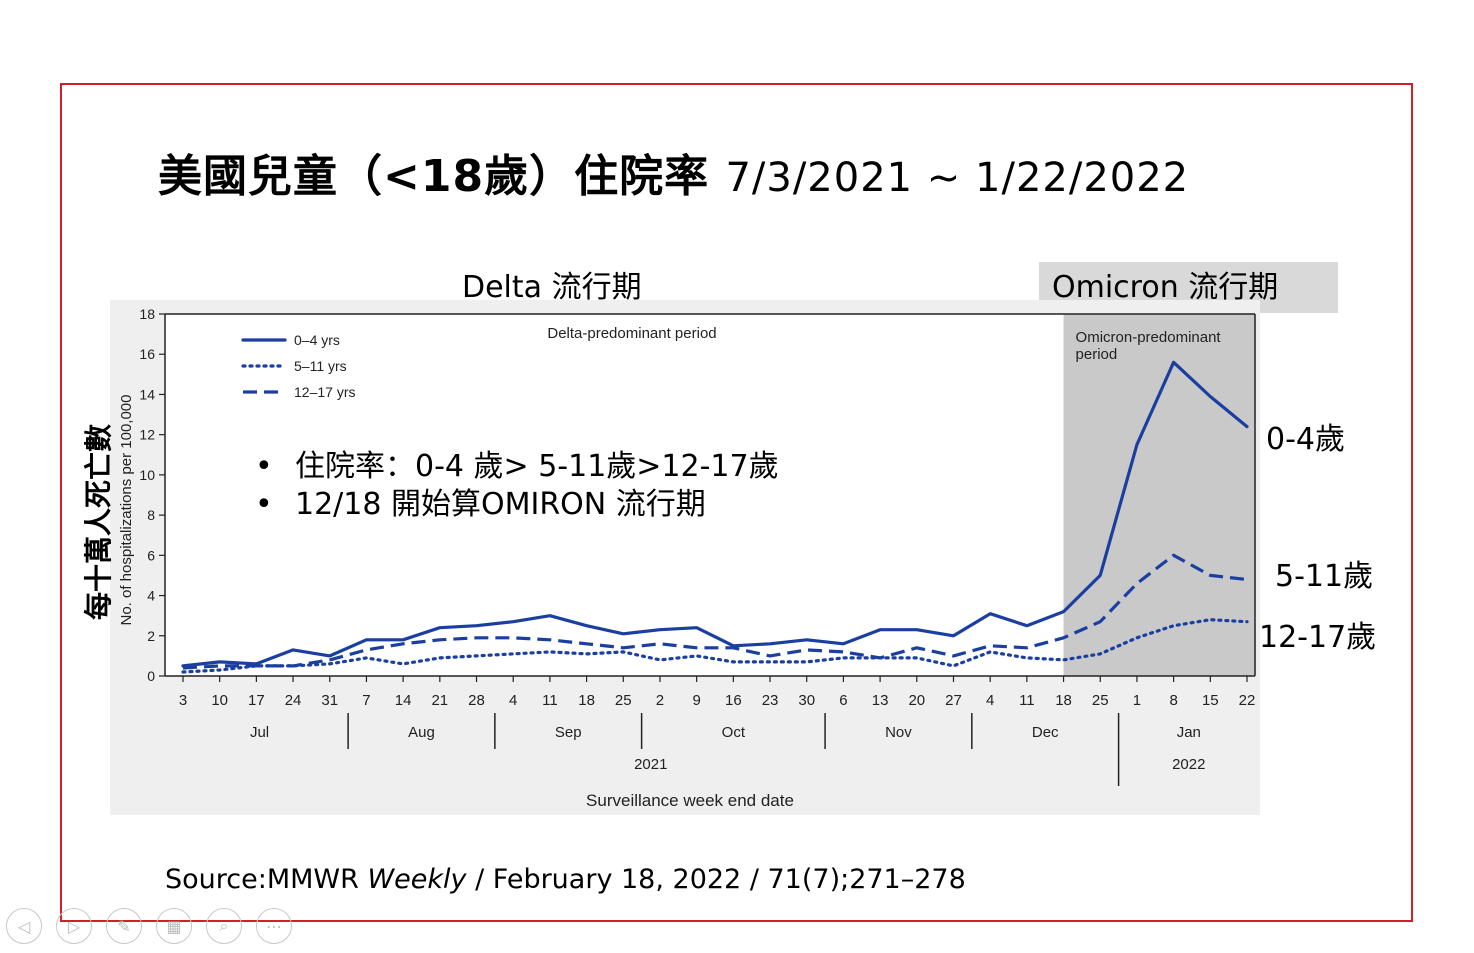  What do you see at coordinates (149, 926) in the screenshot?
I see `slideshow-nav: ◁ ▷ ✎ ▦ ⌕ ⋯` at bounding box center [149, 926].